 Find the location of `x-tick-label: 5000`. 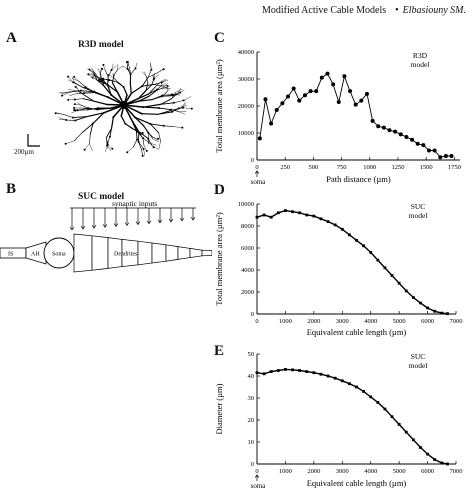

x-tick-label: 5000 is located at coordinates (399, 321).